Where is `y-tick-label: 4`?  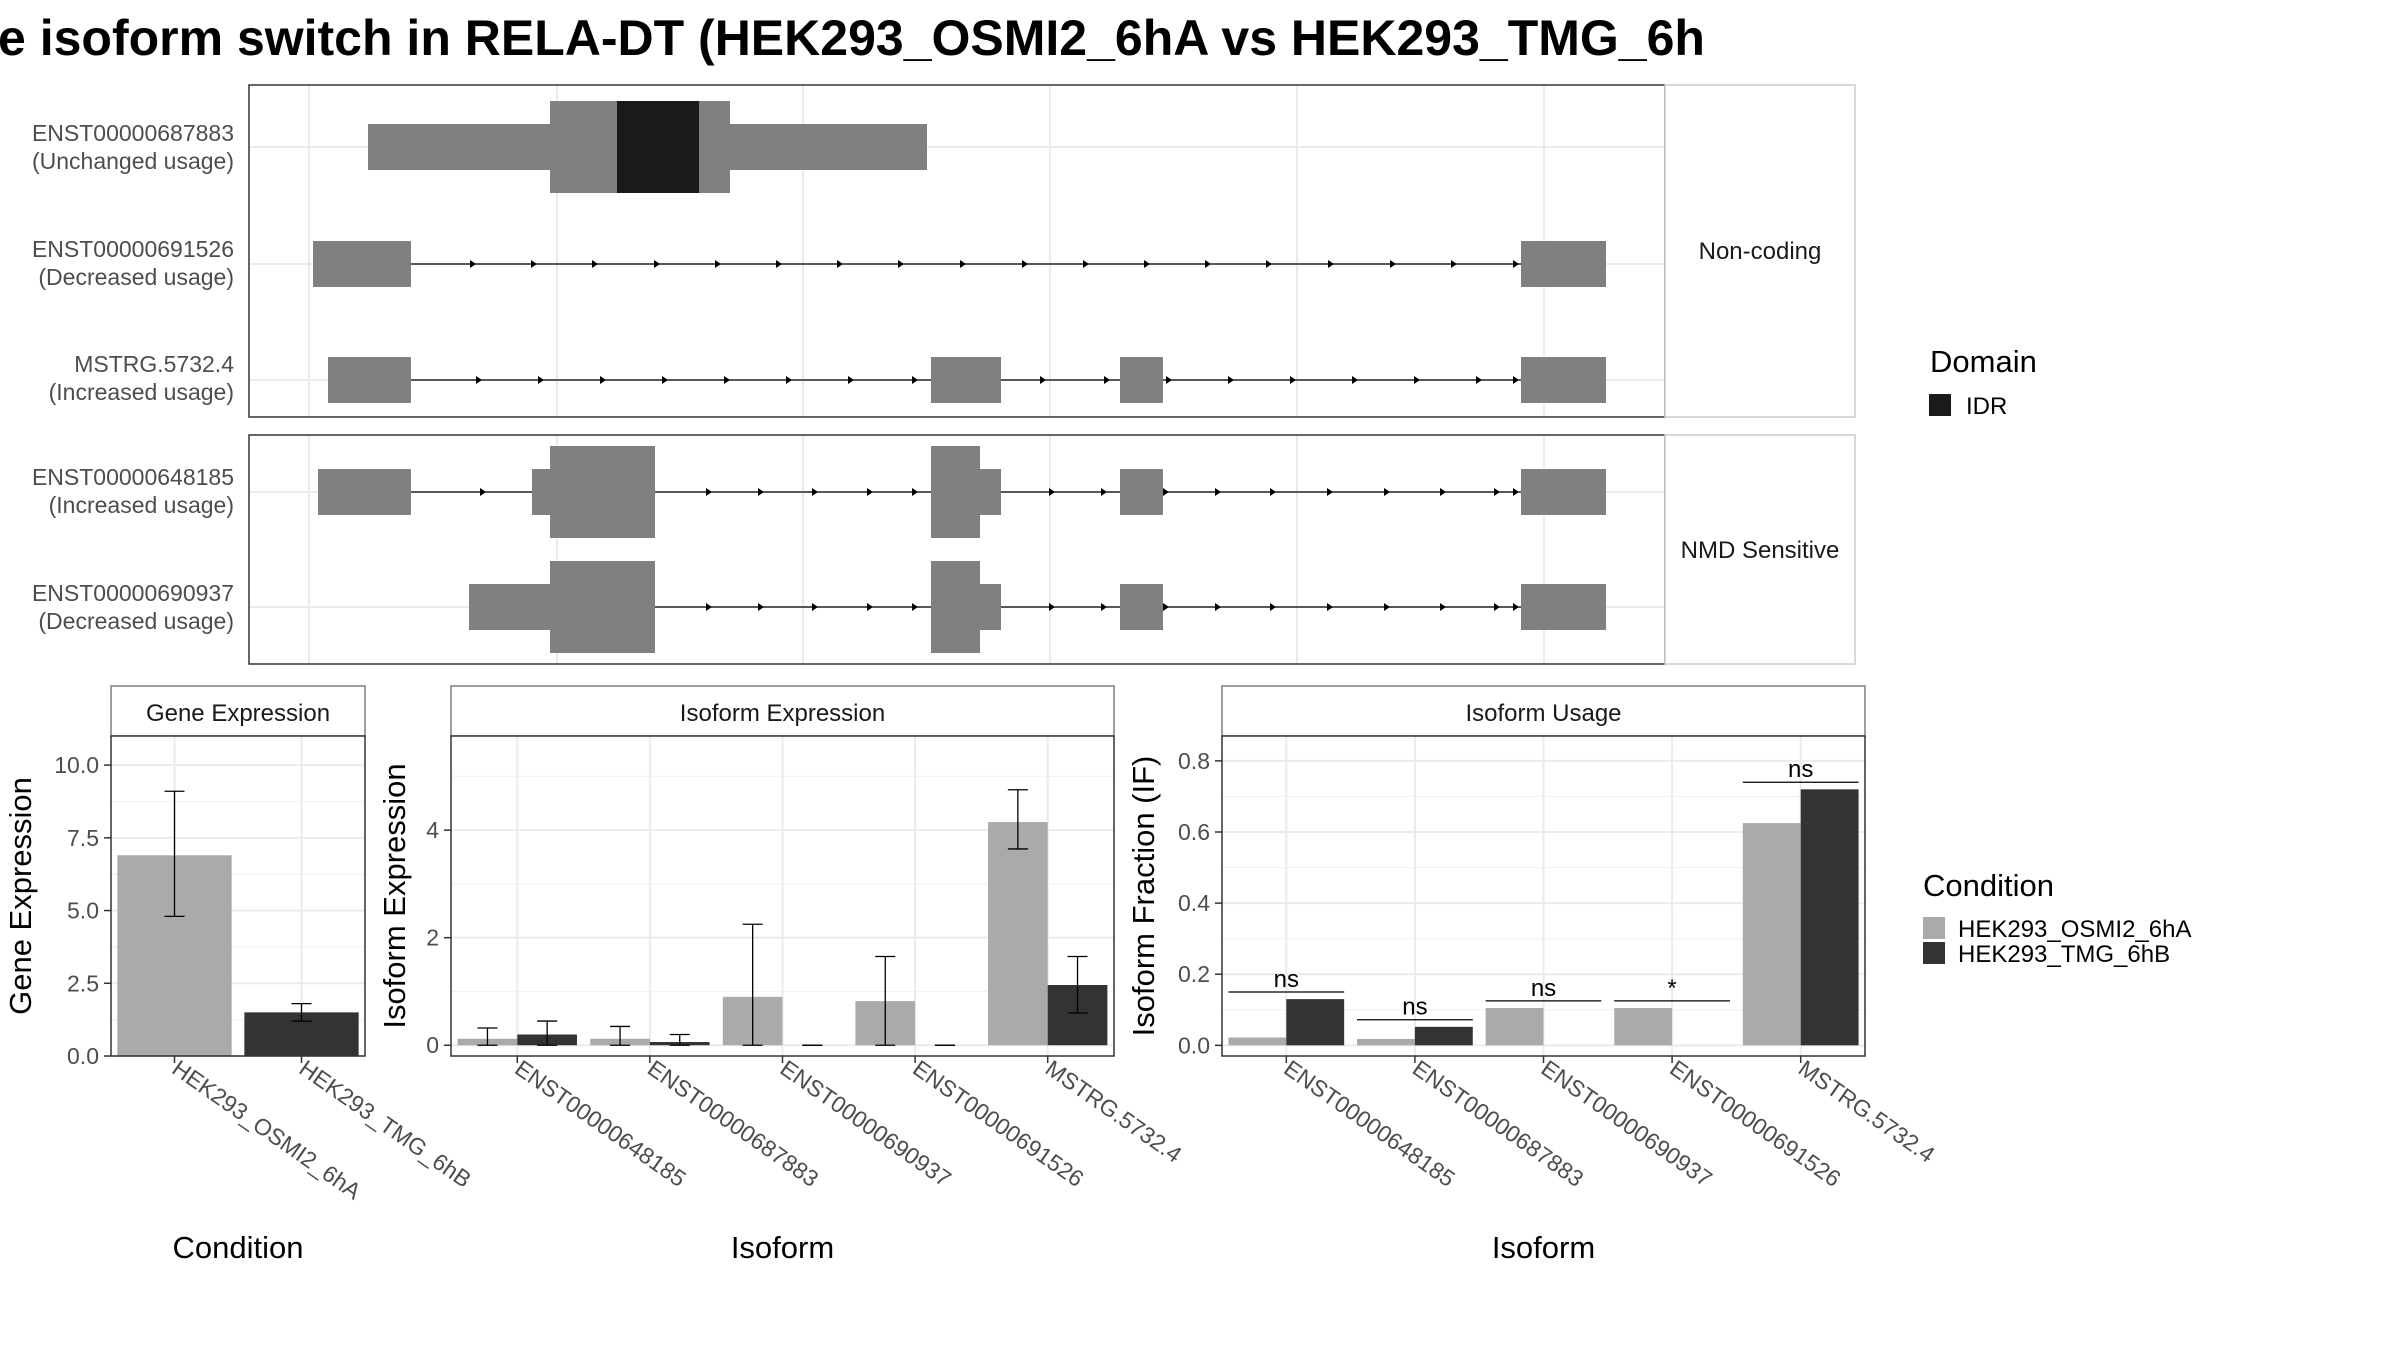
y-tick-label: 4 is located at coordinates (432, 830).